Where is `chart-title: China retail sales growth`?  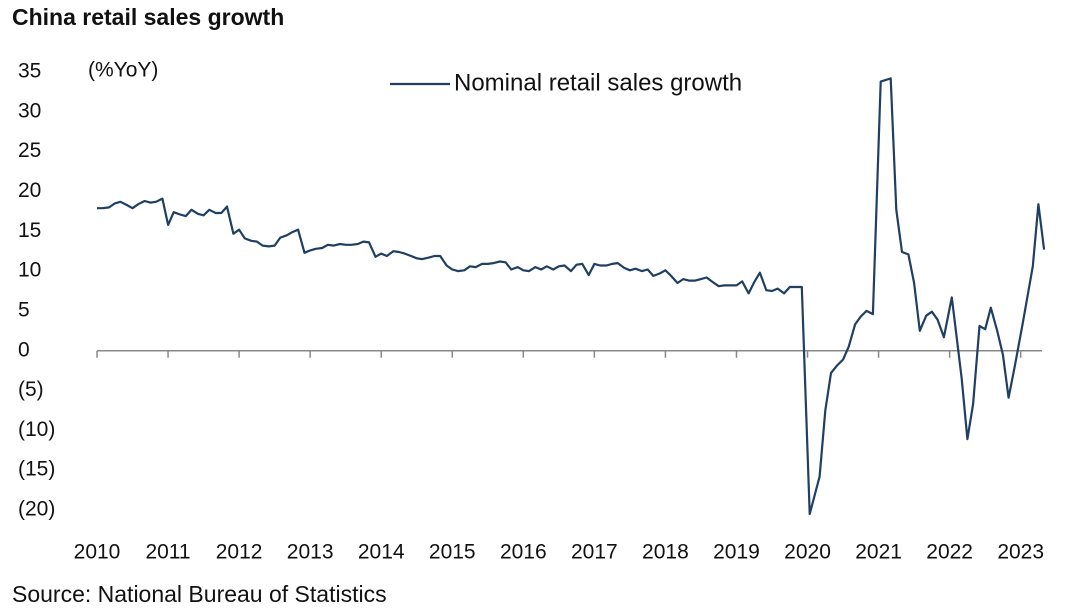
chart-title: China retail sales growth is located at coordinates (148, 17).